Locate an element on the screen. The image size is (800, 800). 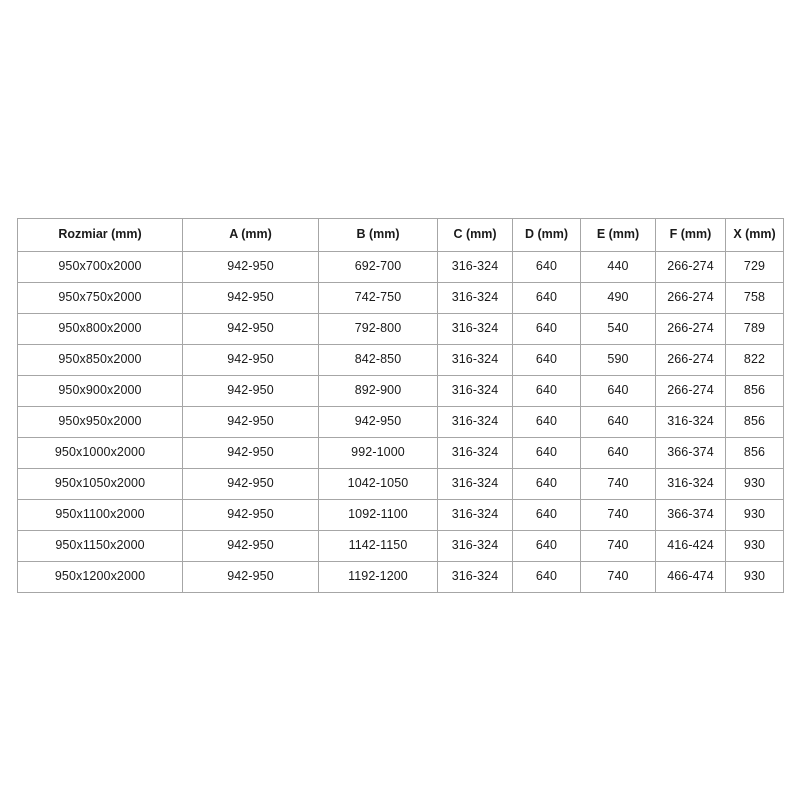
cell-rozmiar: 950x800x2000 is located at coordinates (100, 329).